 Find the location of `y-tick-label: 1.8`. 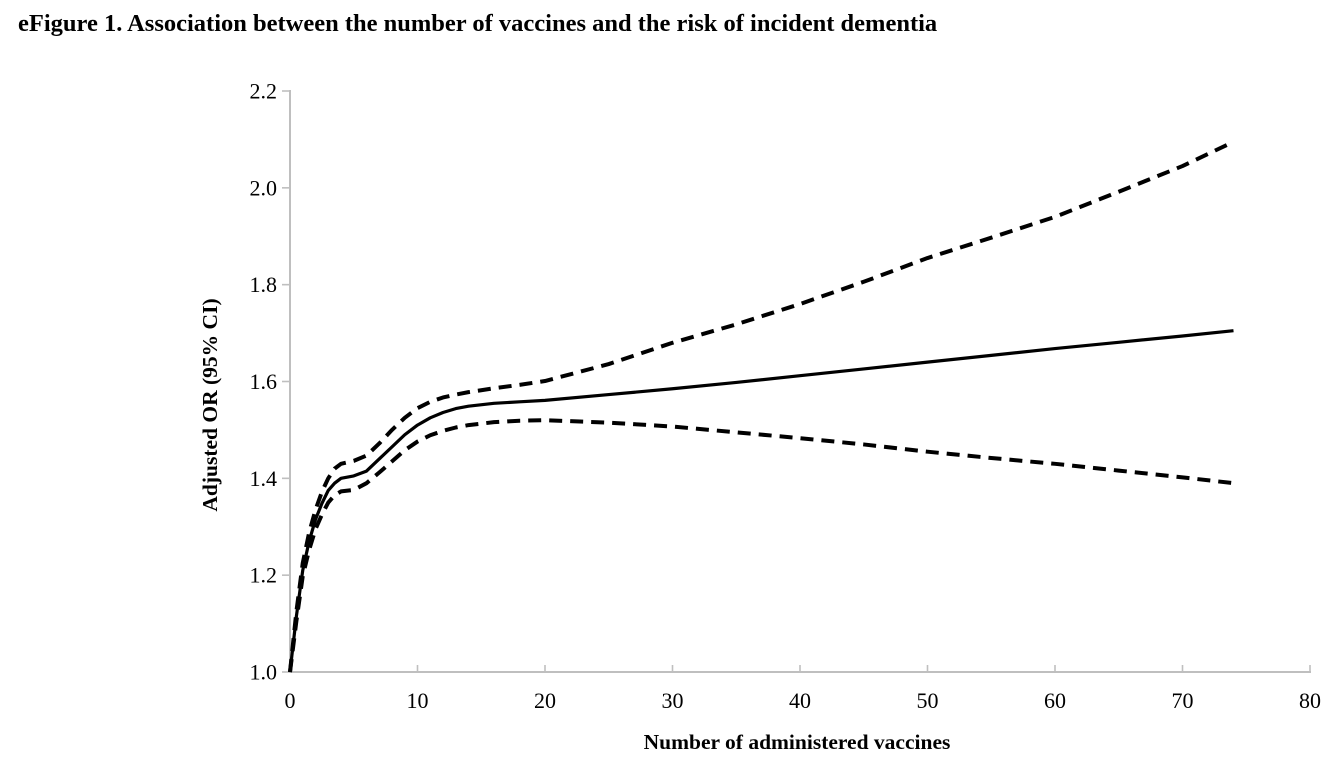

y-tick-label: 1.8 is located at coordinates (264, 284).